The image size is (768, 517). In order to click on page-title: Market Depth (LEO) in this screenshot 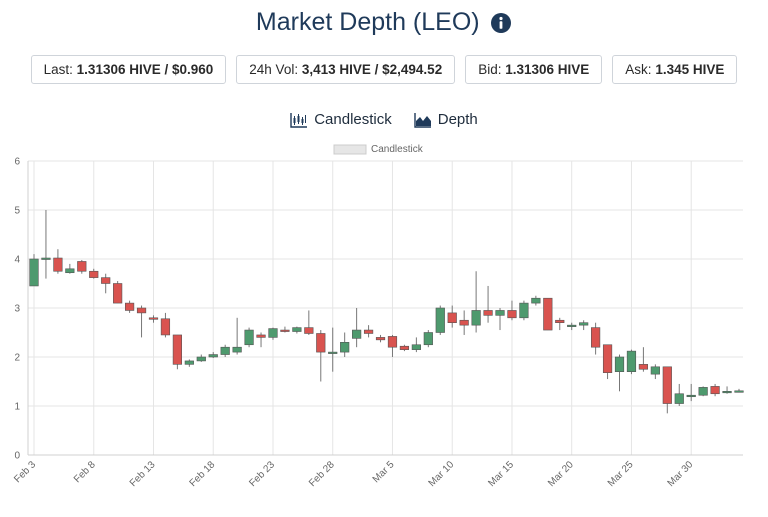, I will do `click(367, 22)`.